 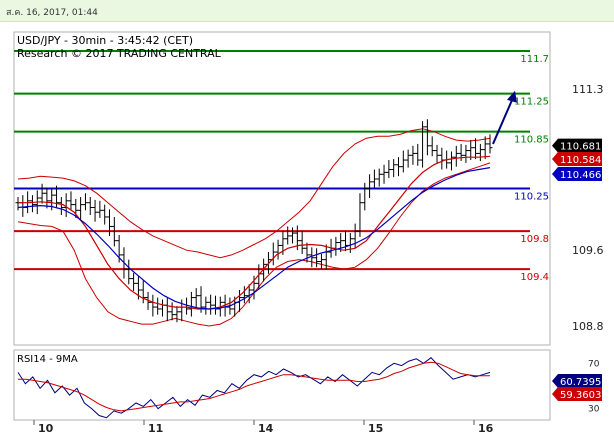 What do you see at coordinates (594, 364) in the screenshot?
I see `rsi-y-tick-label-0: 70` at bounding box center [594, 364].